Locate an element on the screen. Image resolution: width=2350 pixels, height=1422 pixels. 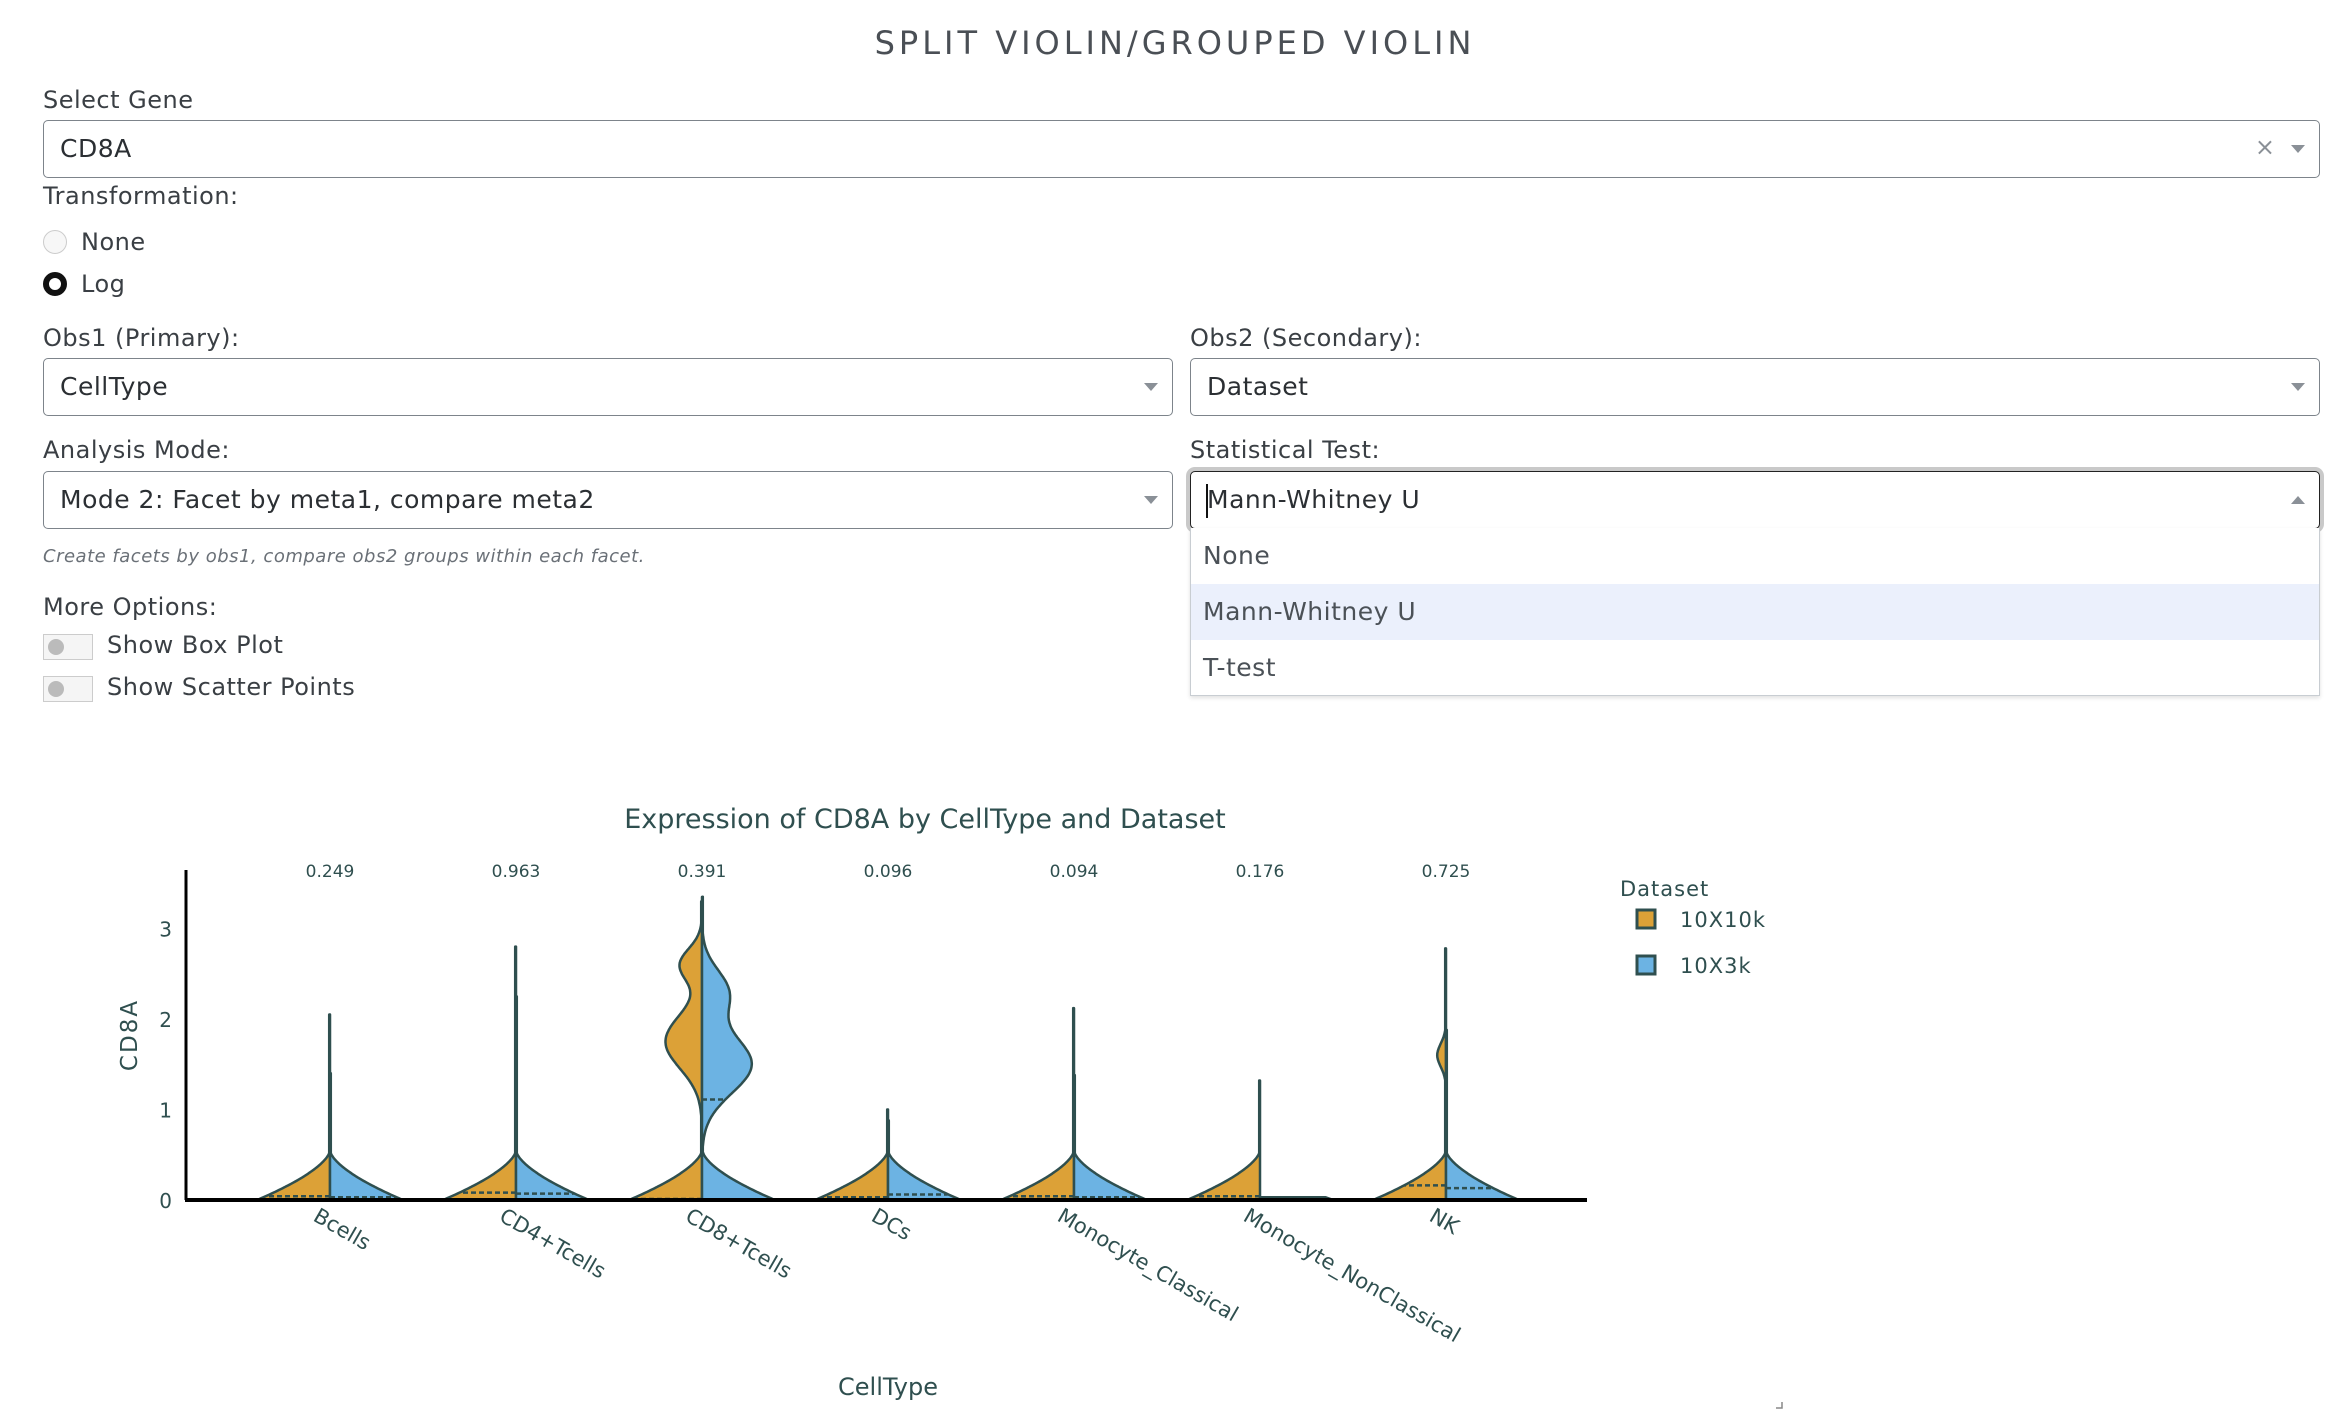
clear-icon: × is located at coordinates (2264, 147).